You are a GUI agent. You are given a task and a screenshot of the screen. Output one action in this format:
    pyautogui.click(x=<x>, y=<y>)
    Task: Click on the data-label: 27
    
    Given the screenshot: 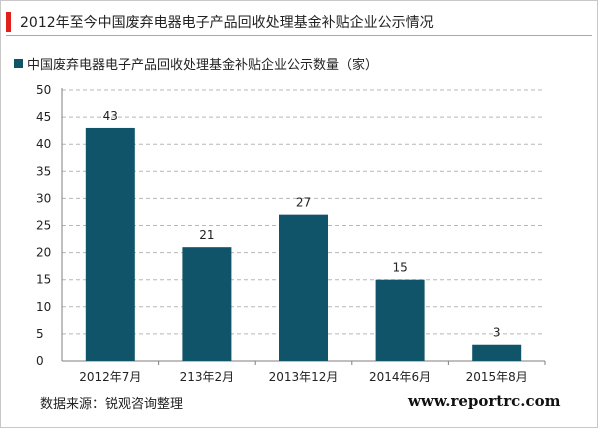 What is the action you would take?
    pyautogui.click(x=303, y=203)
    